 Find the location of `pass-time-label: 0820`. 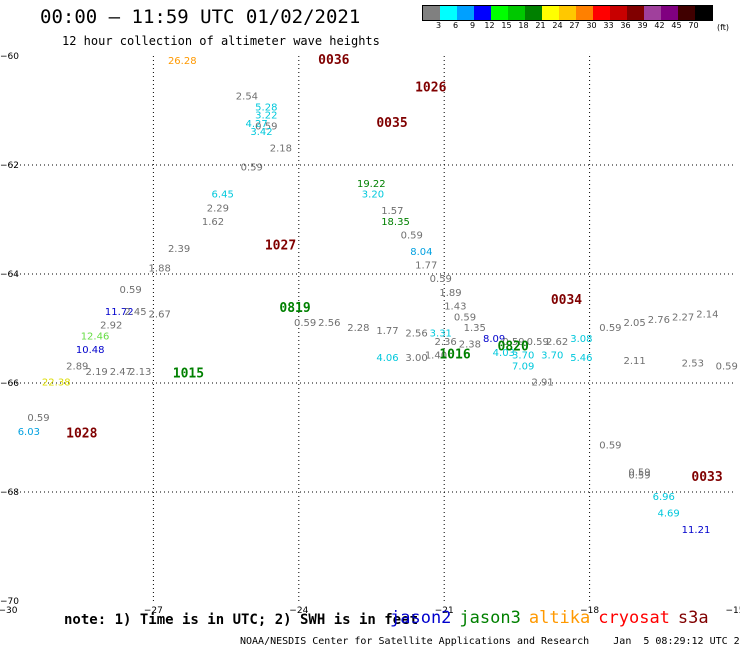

pass-time-label: 0820 is located at coordinates (513, 346).